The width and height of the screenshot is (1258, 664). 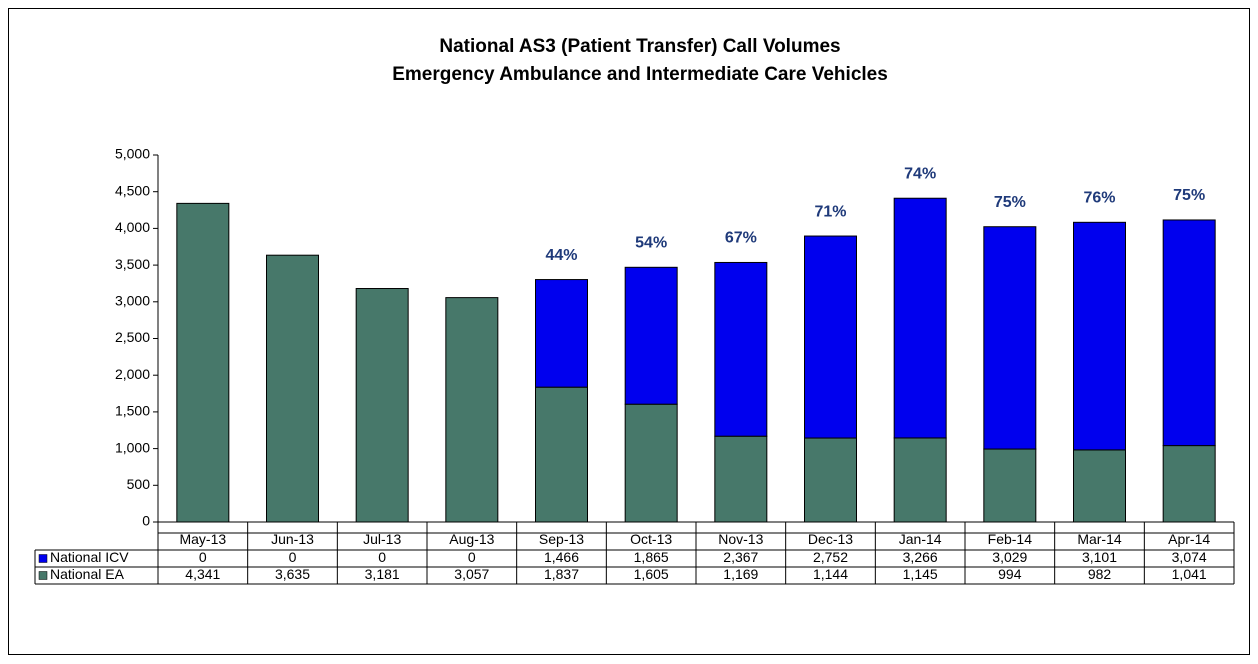 I want to click on table-value: 1,041, so click(x=1189, y=574).